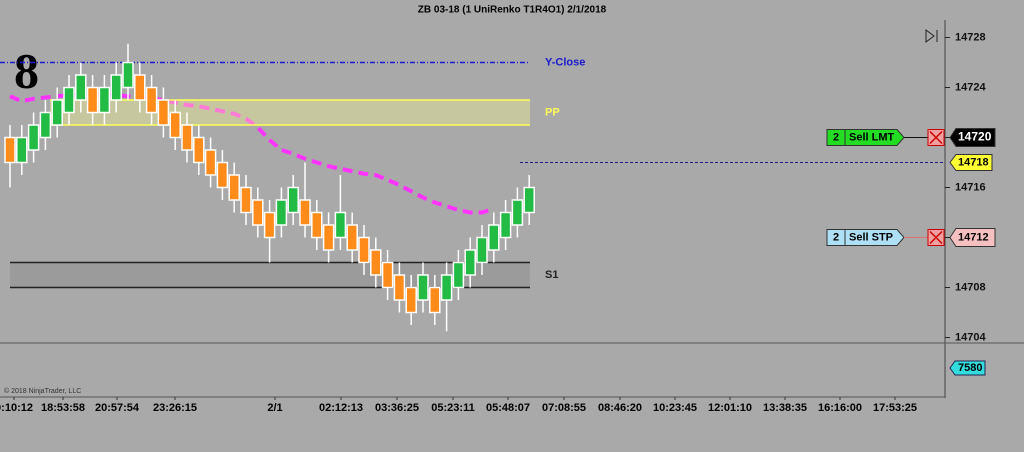 The width and height of the screenshot is (1024, 452). I want to click on x-tick-label: 02:12:13, so click(341, 408).